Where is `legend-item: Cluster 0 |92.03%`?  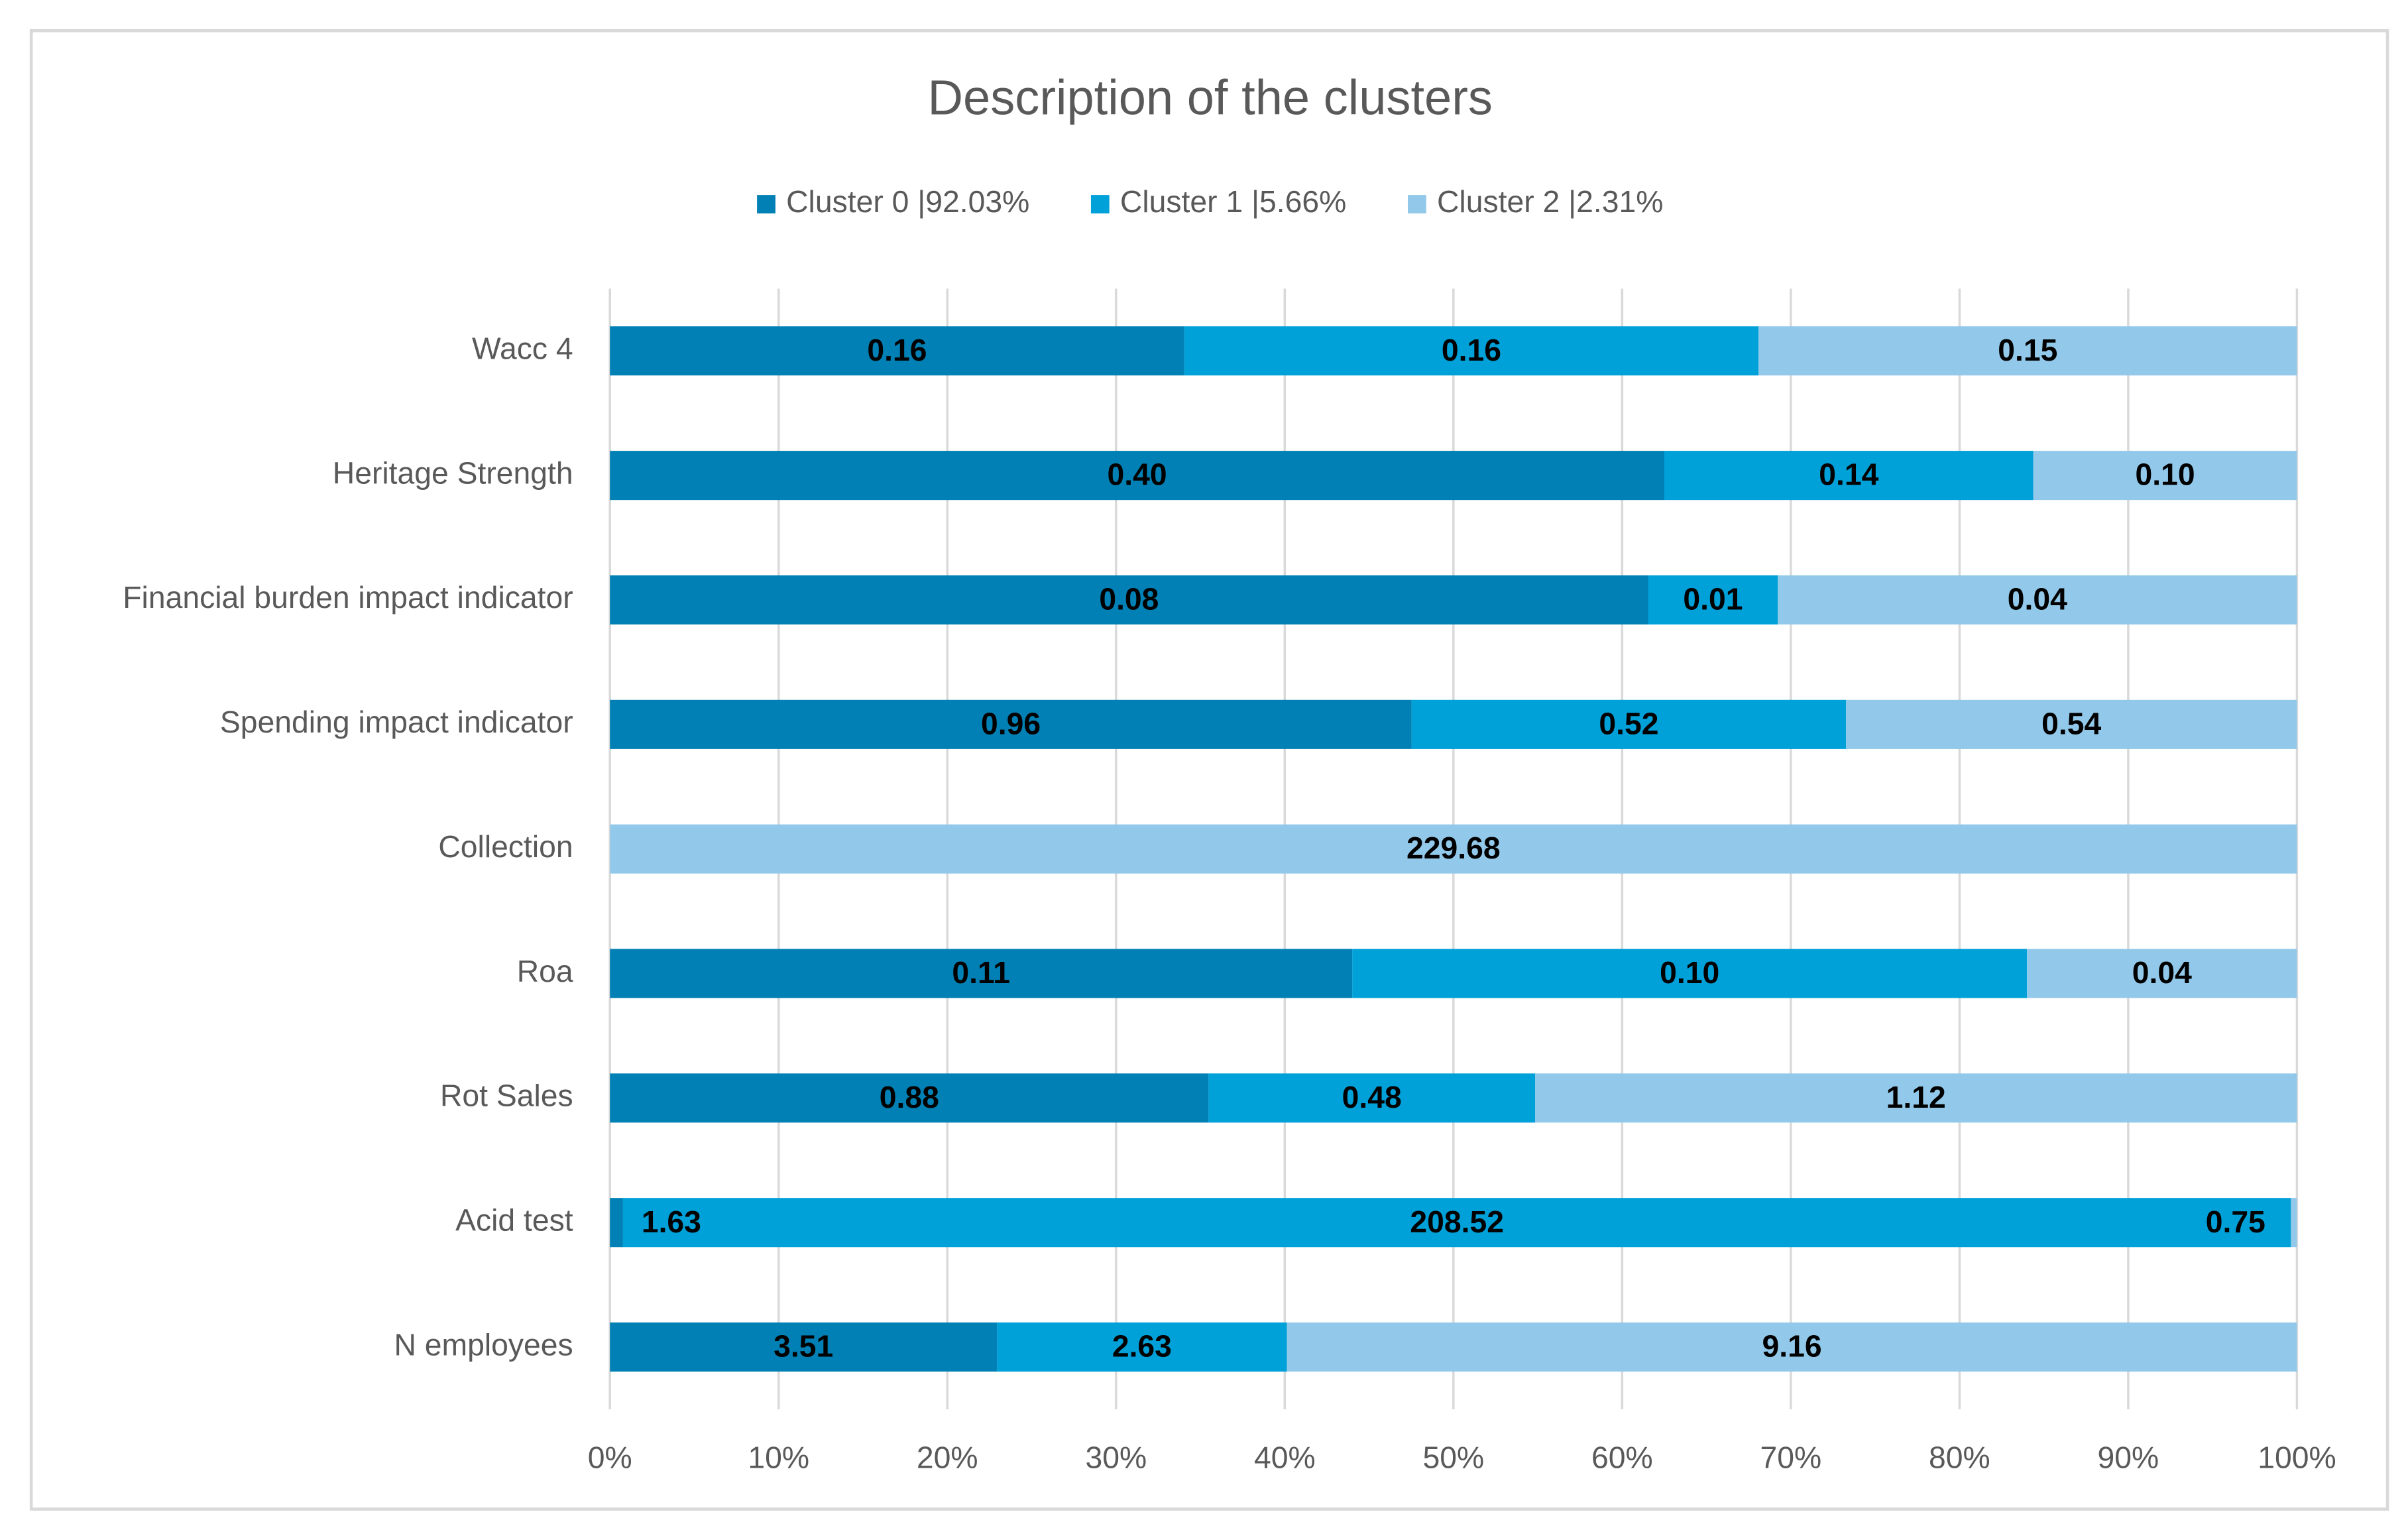
legend-item: Cluster 0 |92.03% is located at coordinates (893, 201).